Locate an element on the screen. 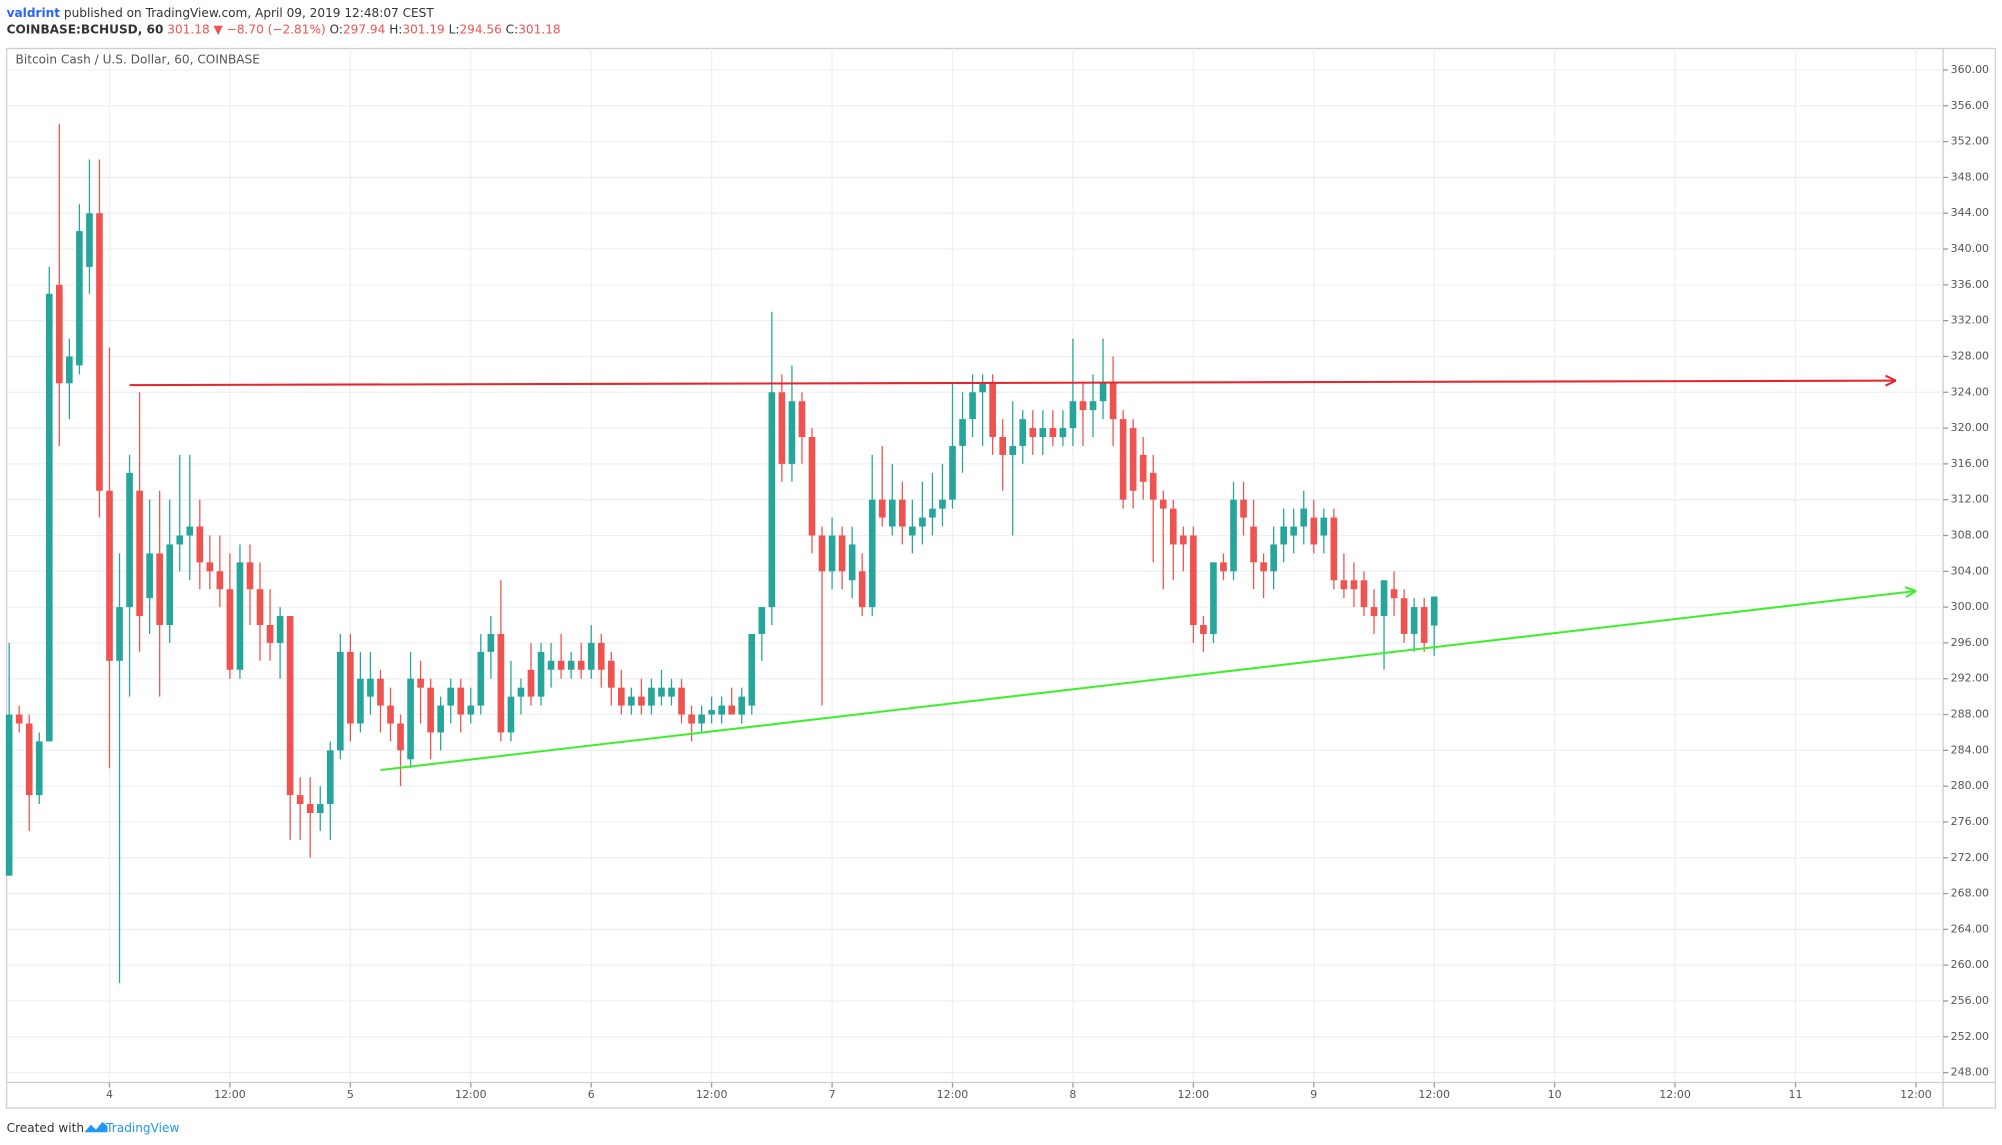 The image size is (2002, 1145). last: 301.18 is located at coordinates (188, 29).